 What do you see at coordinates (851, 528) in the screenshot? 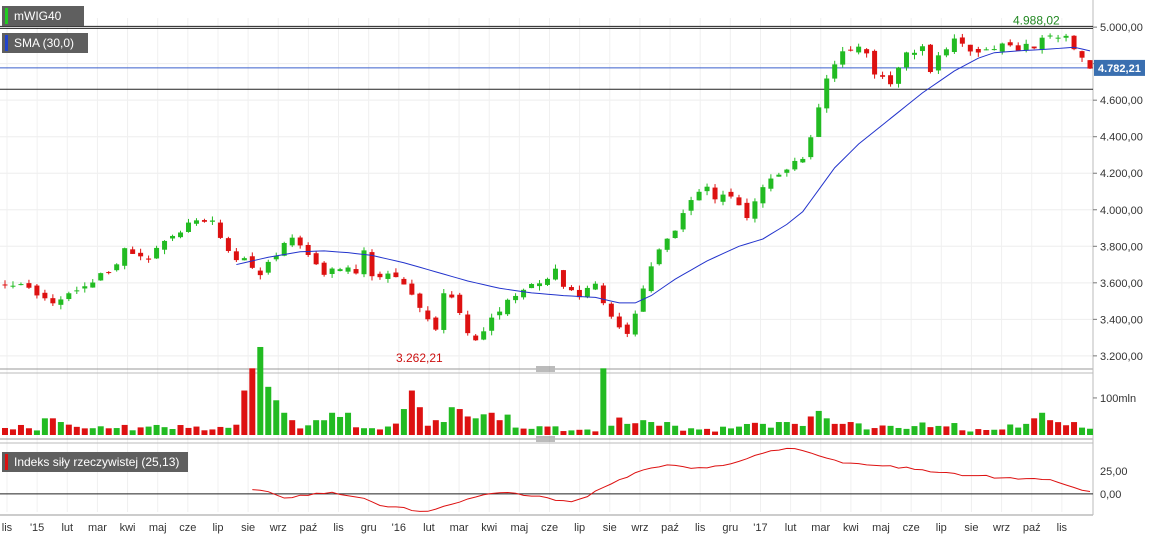
I see `x-tick-label: kwi` at bounding box center [851, 528].